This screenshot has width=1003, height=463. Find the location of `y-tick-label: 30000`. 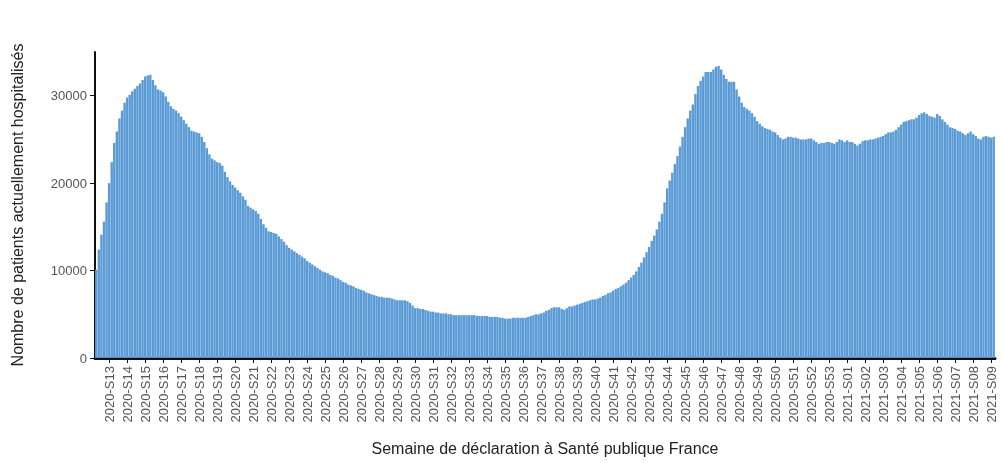

y-tick-label: 30000 is located at coordinates (68, 96).